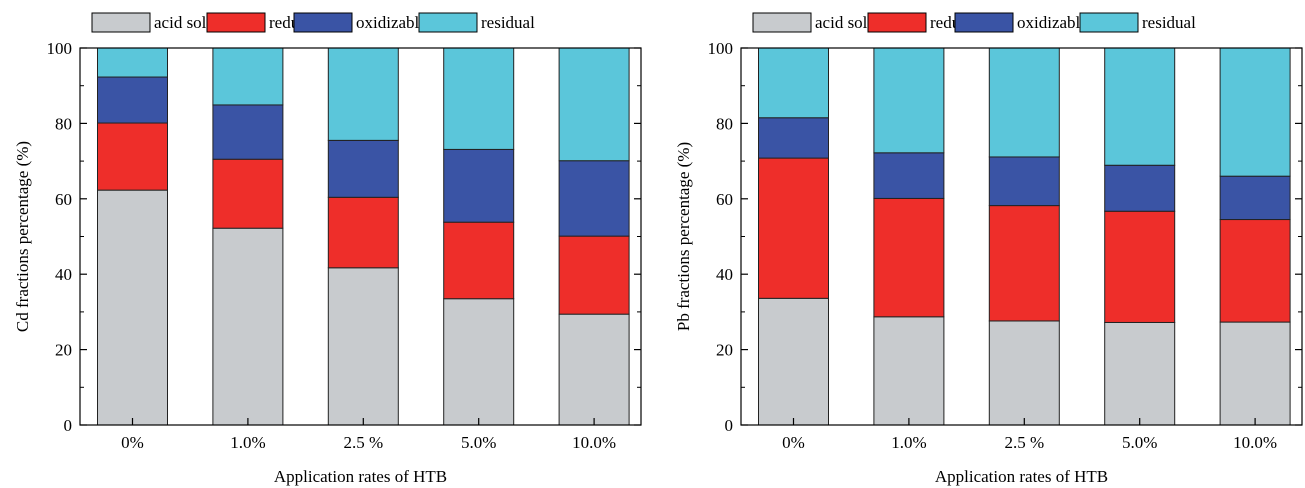 Image resolution: width=1305 pixels, height=488 pixels. Describe the element at coordinates (22, 236) in the screenshot. I see `y-axis-title: Cd fractions percentage (%)` at that location.